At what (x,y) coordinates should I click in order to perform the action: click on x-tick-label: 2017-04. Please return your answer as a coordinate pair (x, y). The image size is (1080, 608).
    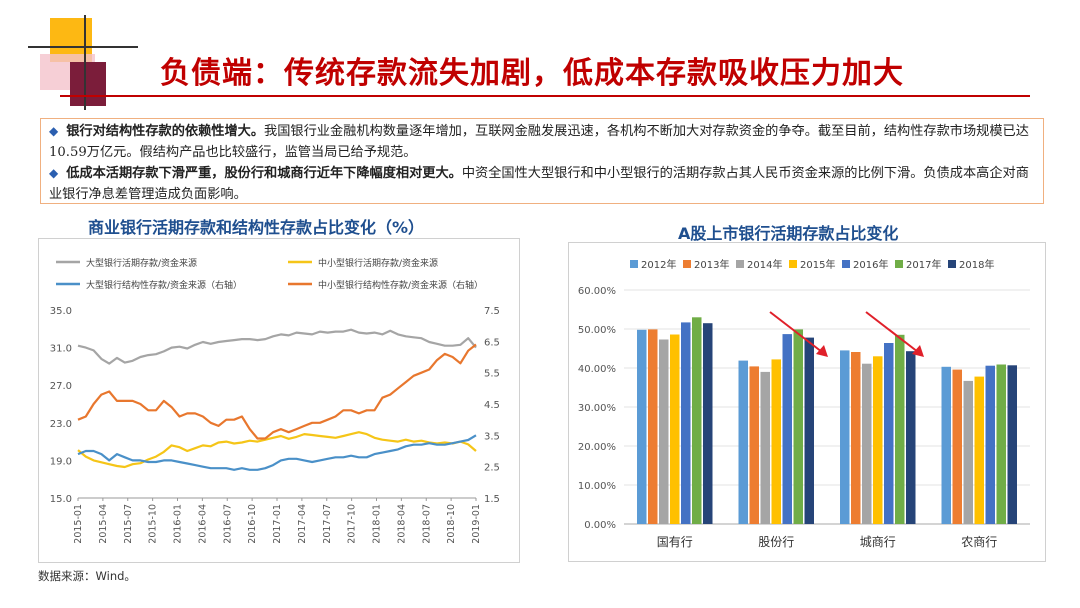
    Looking at the image, I should click on (302, 524).